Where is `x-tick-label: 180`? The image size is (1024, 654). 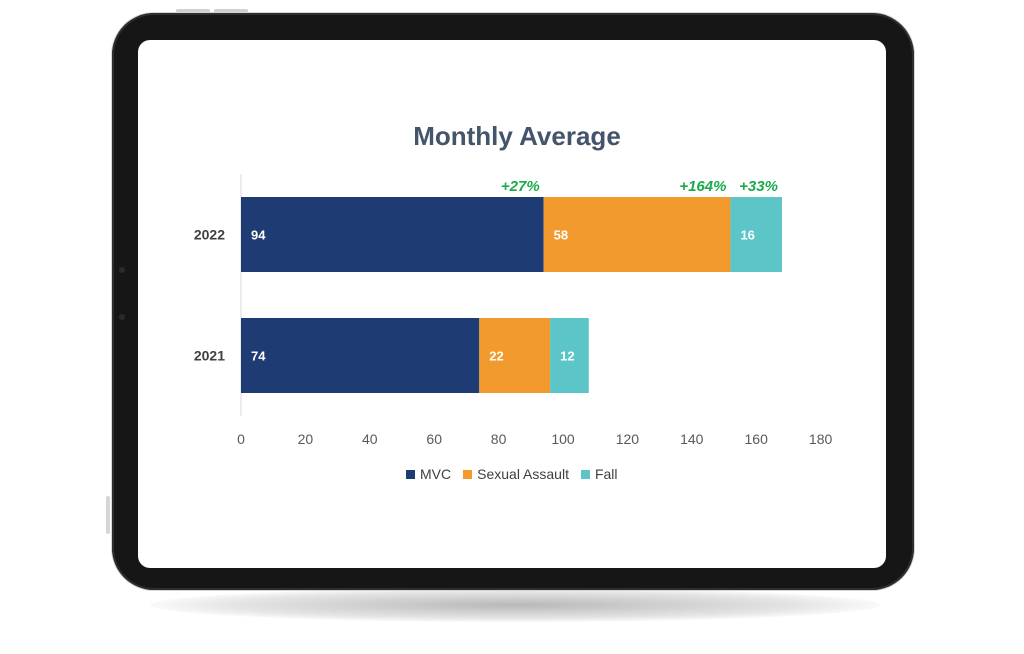 x-tick-label: 180 is located at coordinates (821, 439).